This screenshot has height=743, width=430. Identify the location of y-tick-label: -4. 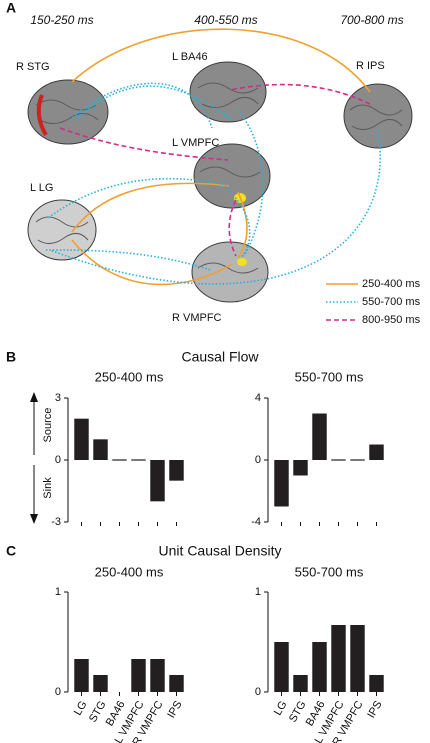
(256, 522).